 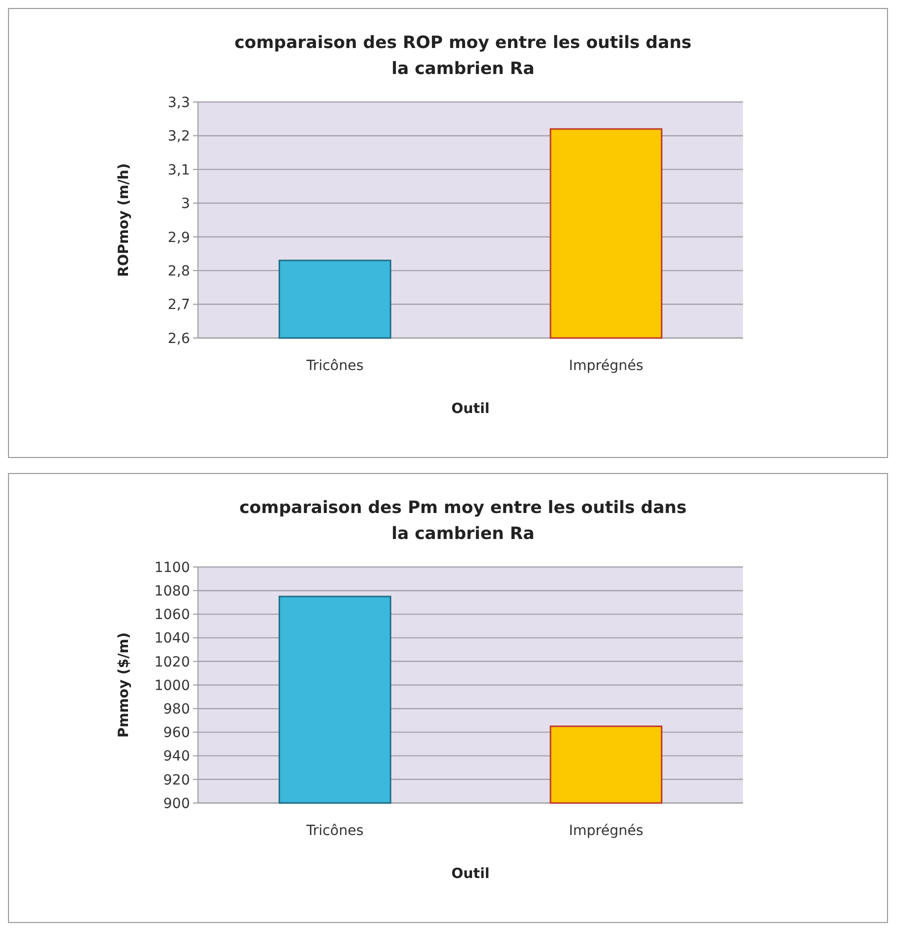 I want to click on y-tick-label: 3, so click(x=185, y=204).